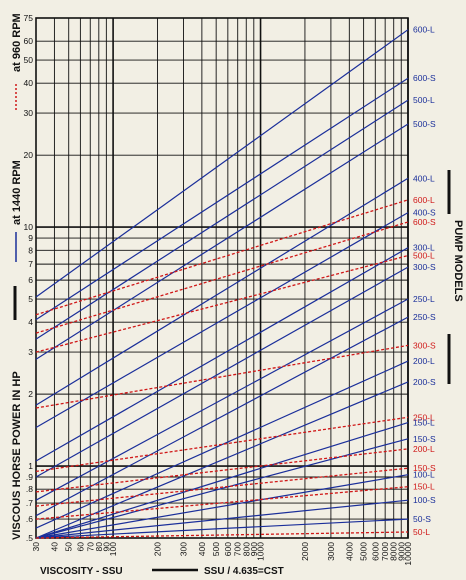  I want to click on x-tick-label: 8000, so click(394, 551).